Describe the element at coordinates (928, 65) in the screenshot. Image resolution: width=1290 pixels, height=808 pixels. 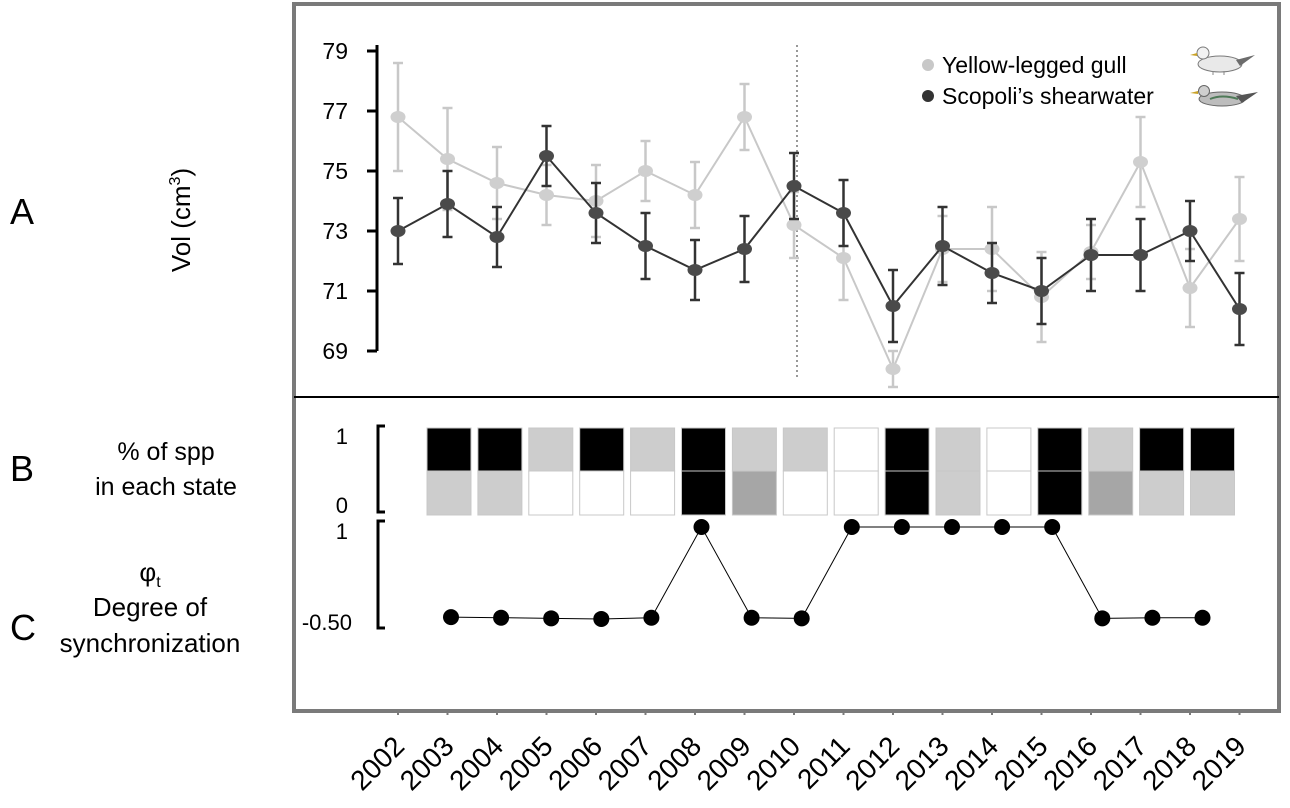
I see `legend-marker-gull` at that location.